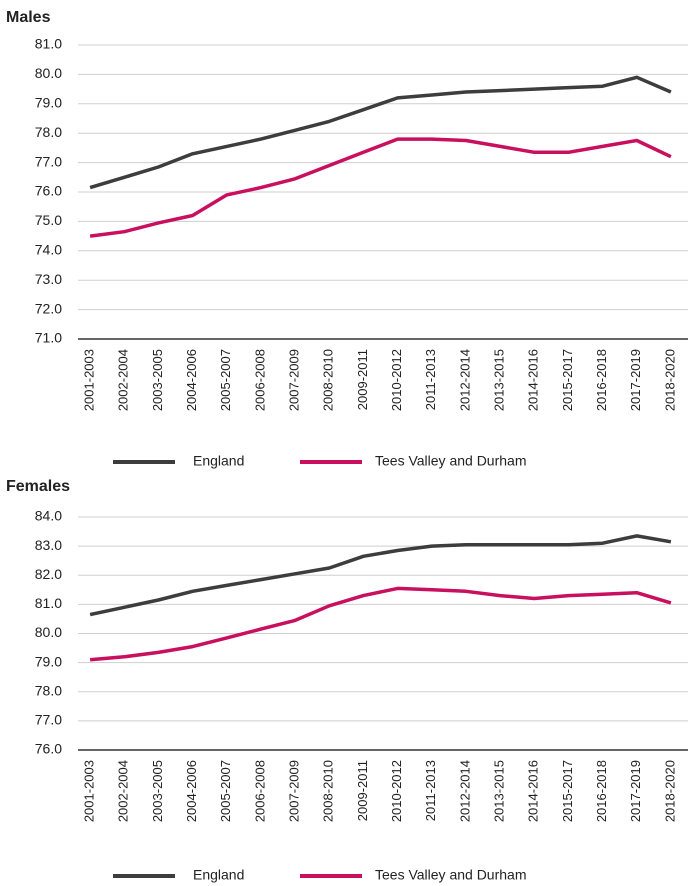  What do you see at coordinates (48, 516) in the screenshot?
I see `y-tick-label: 84.0` at bounding box center [48, 516].